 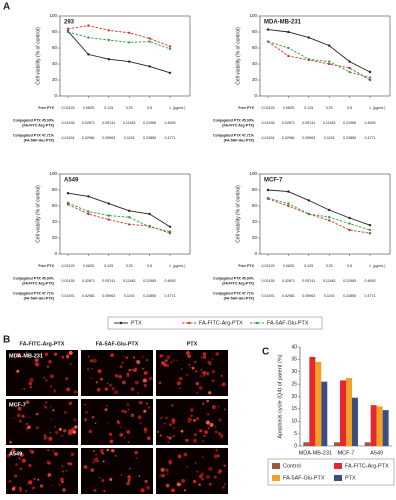 I want to click on row-label: Conjugated PTX 47.71%, so click(x=234, y=135).